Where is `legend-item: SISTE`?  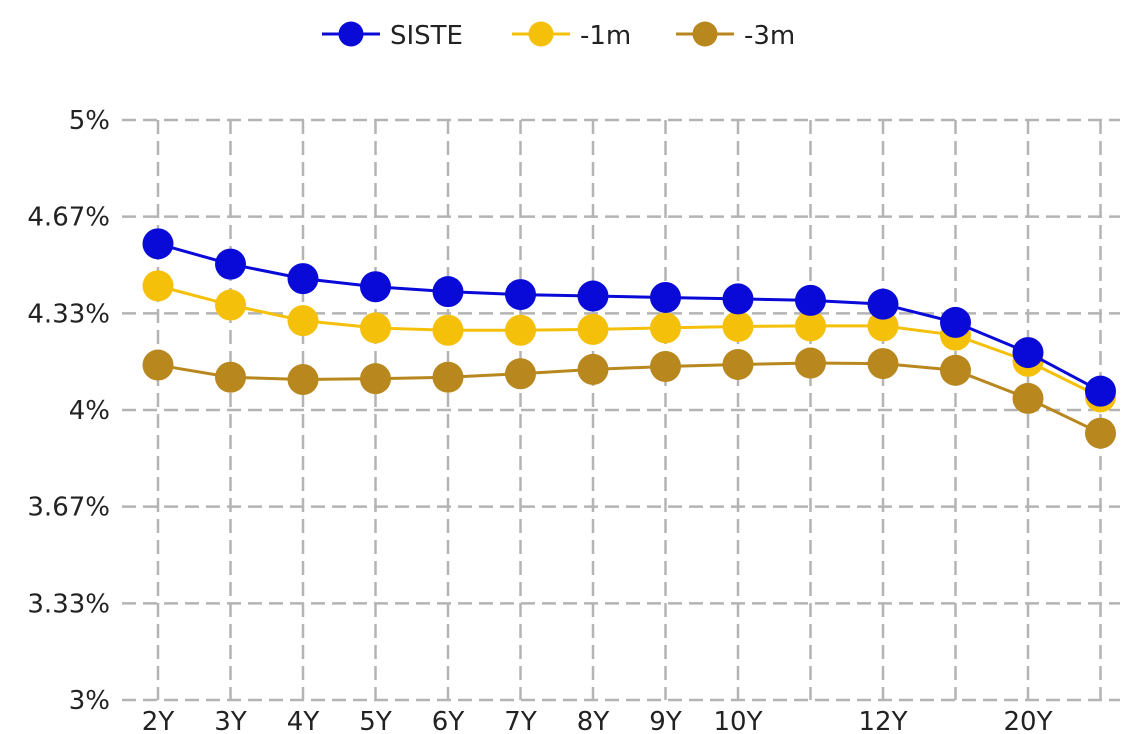 legend-item: SISTE is located at coordinates (392, 36).